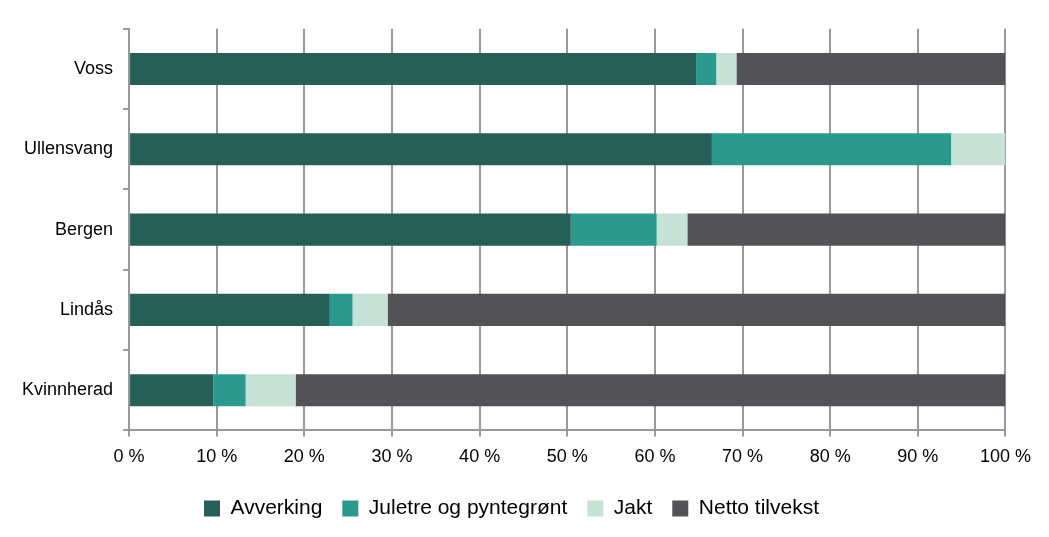 The image size is (1049, 537). I want to click on x-tick-label: 90 %, so click(918, 456).